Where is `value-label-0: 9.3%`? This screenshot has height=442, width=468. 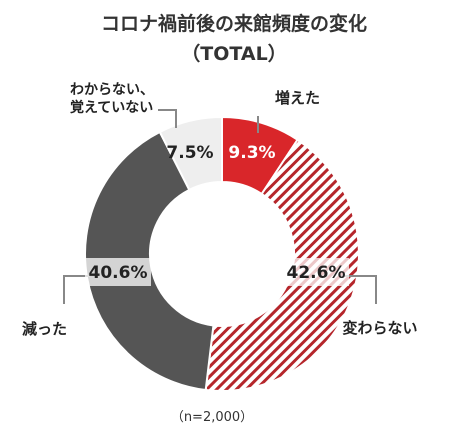 value-label-0: 9.3% is located at coordinates (251, 153).